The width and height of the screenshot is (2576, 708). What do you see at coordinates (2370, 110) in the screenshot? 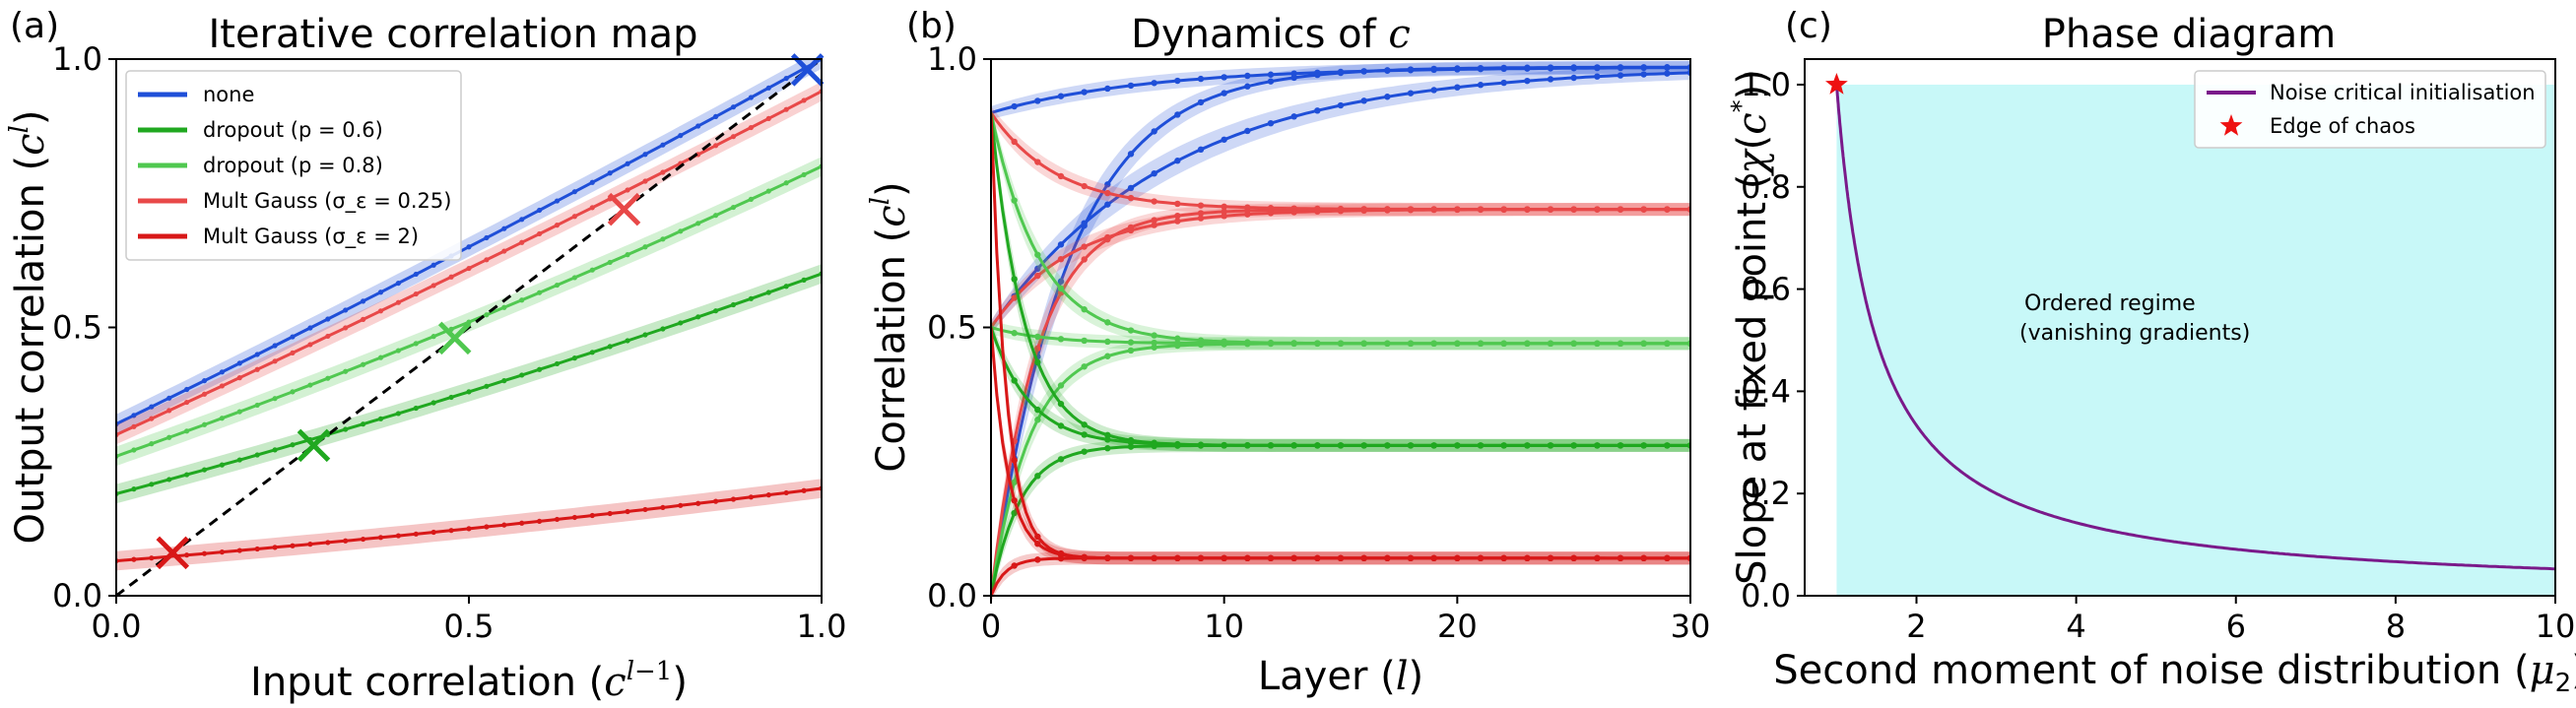
I see `legend-box` at bounding box center [2370, 110].